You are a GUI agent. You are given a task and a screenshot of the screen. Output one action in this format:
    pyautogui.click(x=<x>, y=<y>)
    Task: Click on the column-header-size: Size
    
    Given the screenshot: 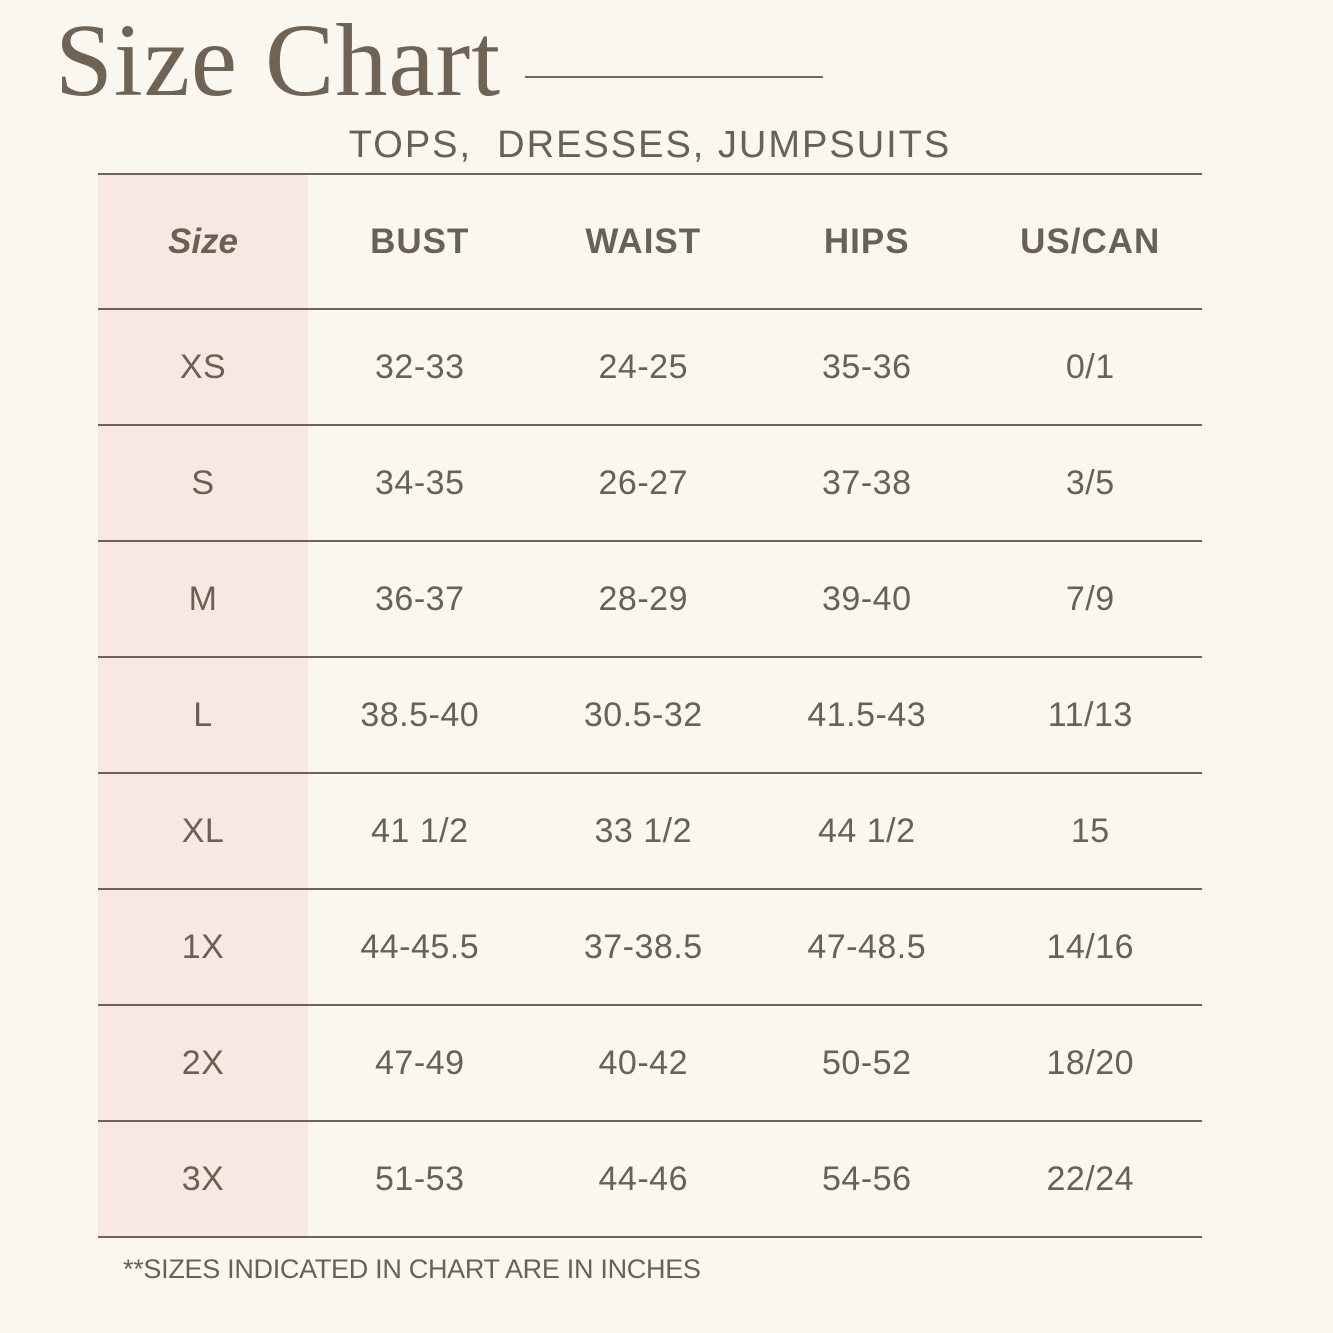 What is the action you would take?
    pyautogui.click(x=203, y=241)
    